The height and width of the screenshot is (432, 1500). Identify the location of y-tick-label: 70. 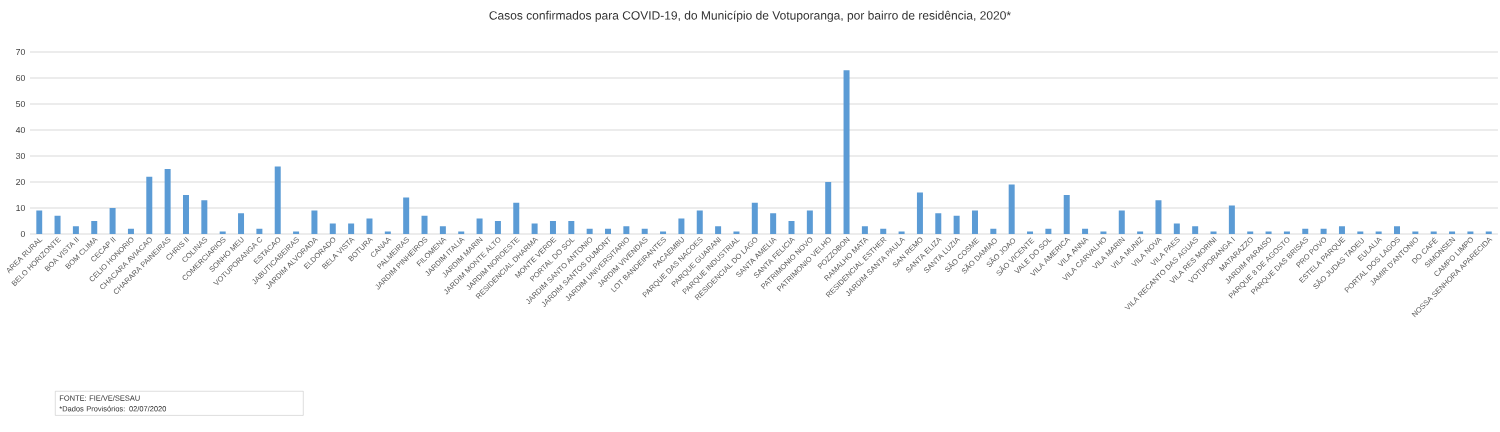
(20, 52).